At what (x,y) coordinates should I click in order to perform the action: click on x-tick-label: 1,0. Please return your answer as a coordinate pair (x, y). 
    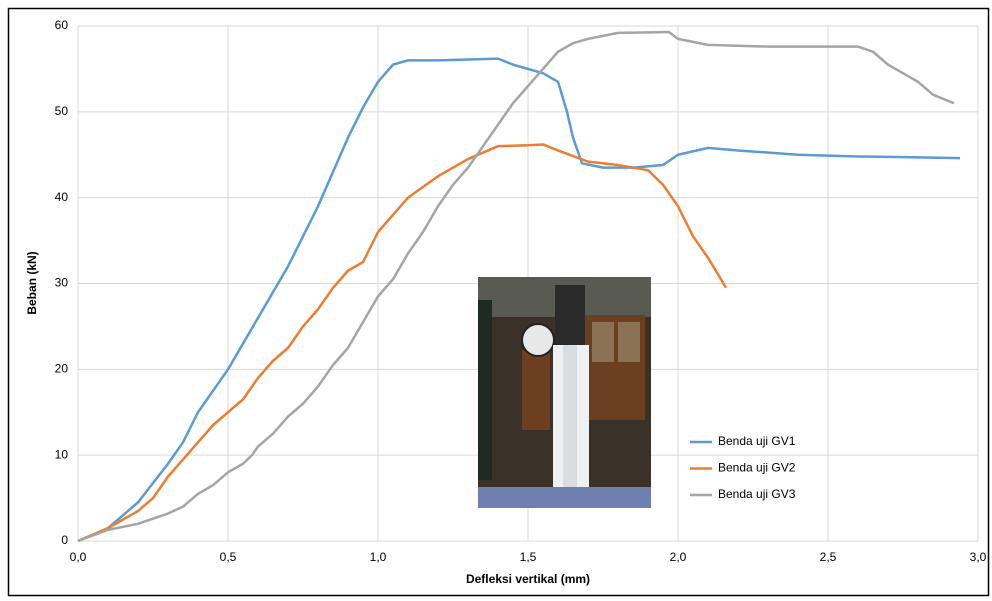
    Looking at the image, I should click on (378, 557).